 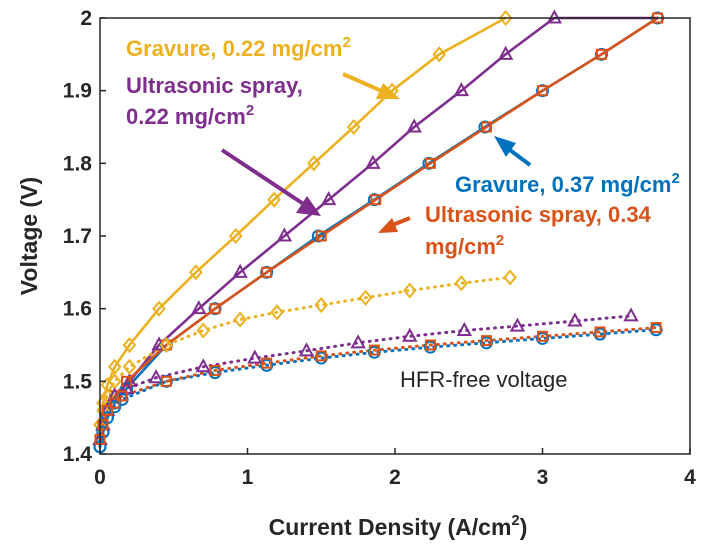 I want to click on y-tick-label: 1.8, so click(x=78, y=163).